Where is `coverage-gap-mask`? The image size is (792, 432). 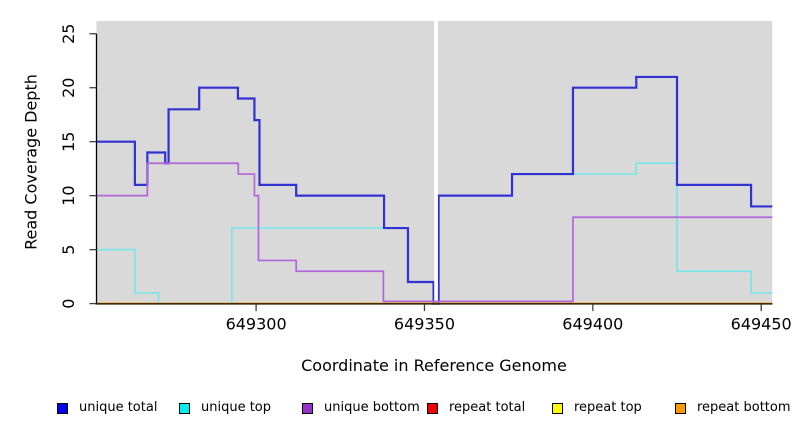 coverage-gap-mask is located at coordinates (436, 161).